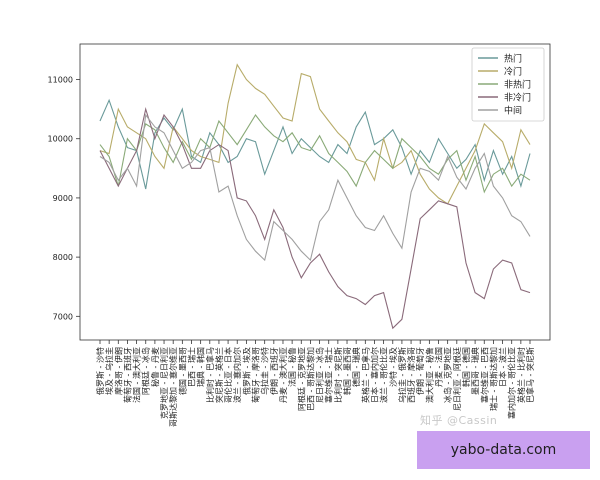 This screenshot has width=600, height=480. I want to click on x-tick-label: 俄罗斯 - 沙特, so click(100, 371).